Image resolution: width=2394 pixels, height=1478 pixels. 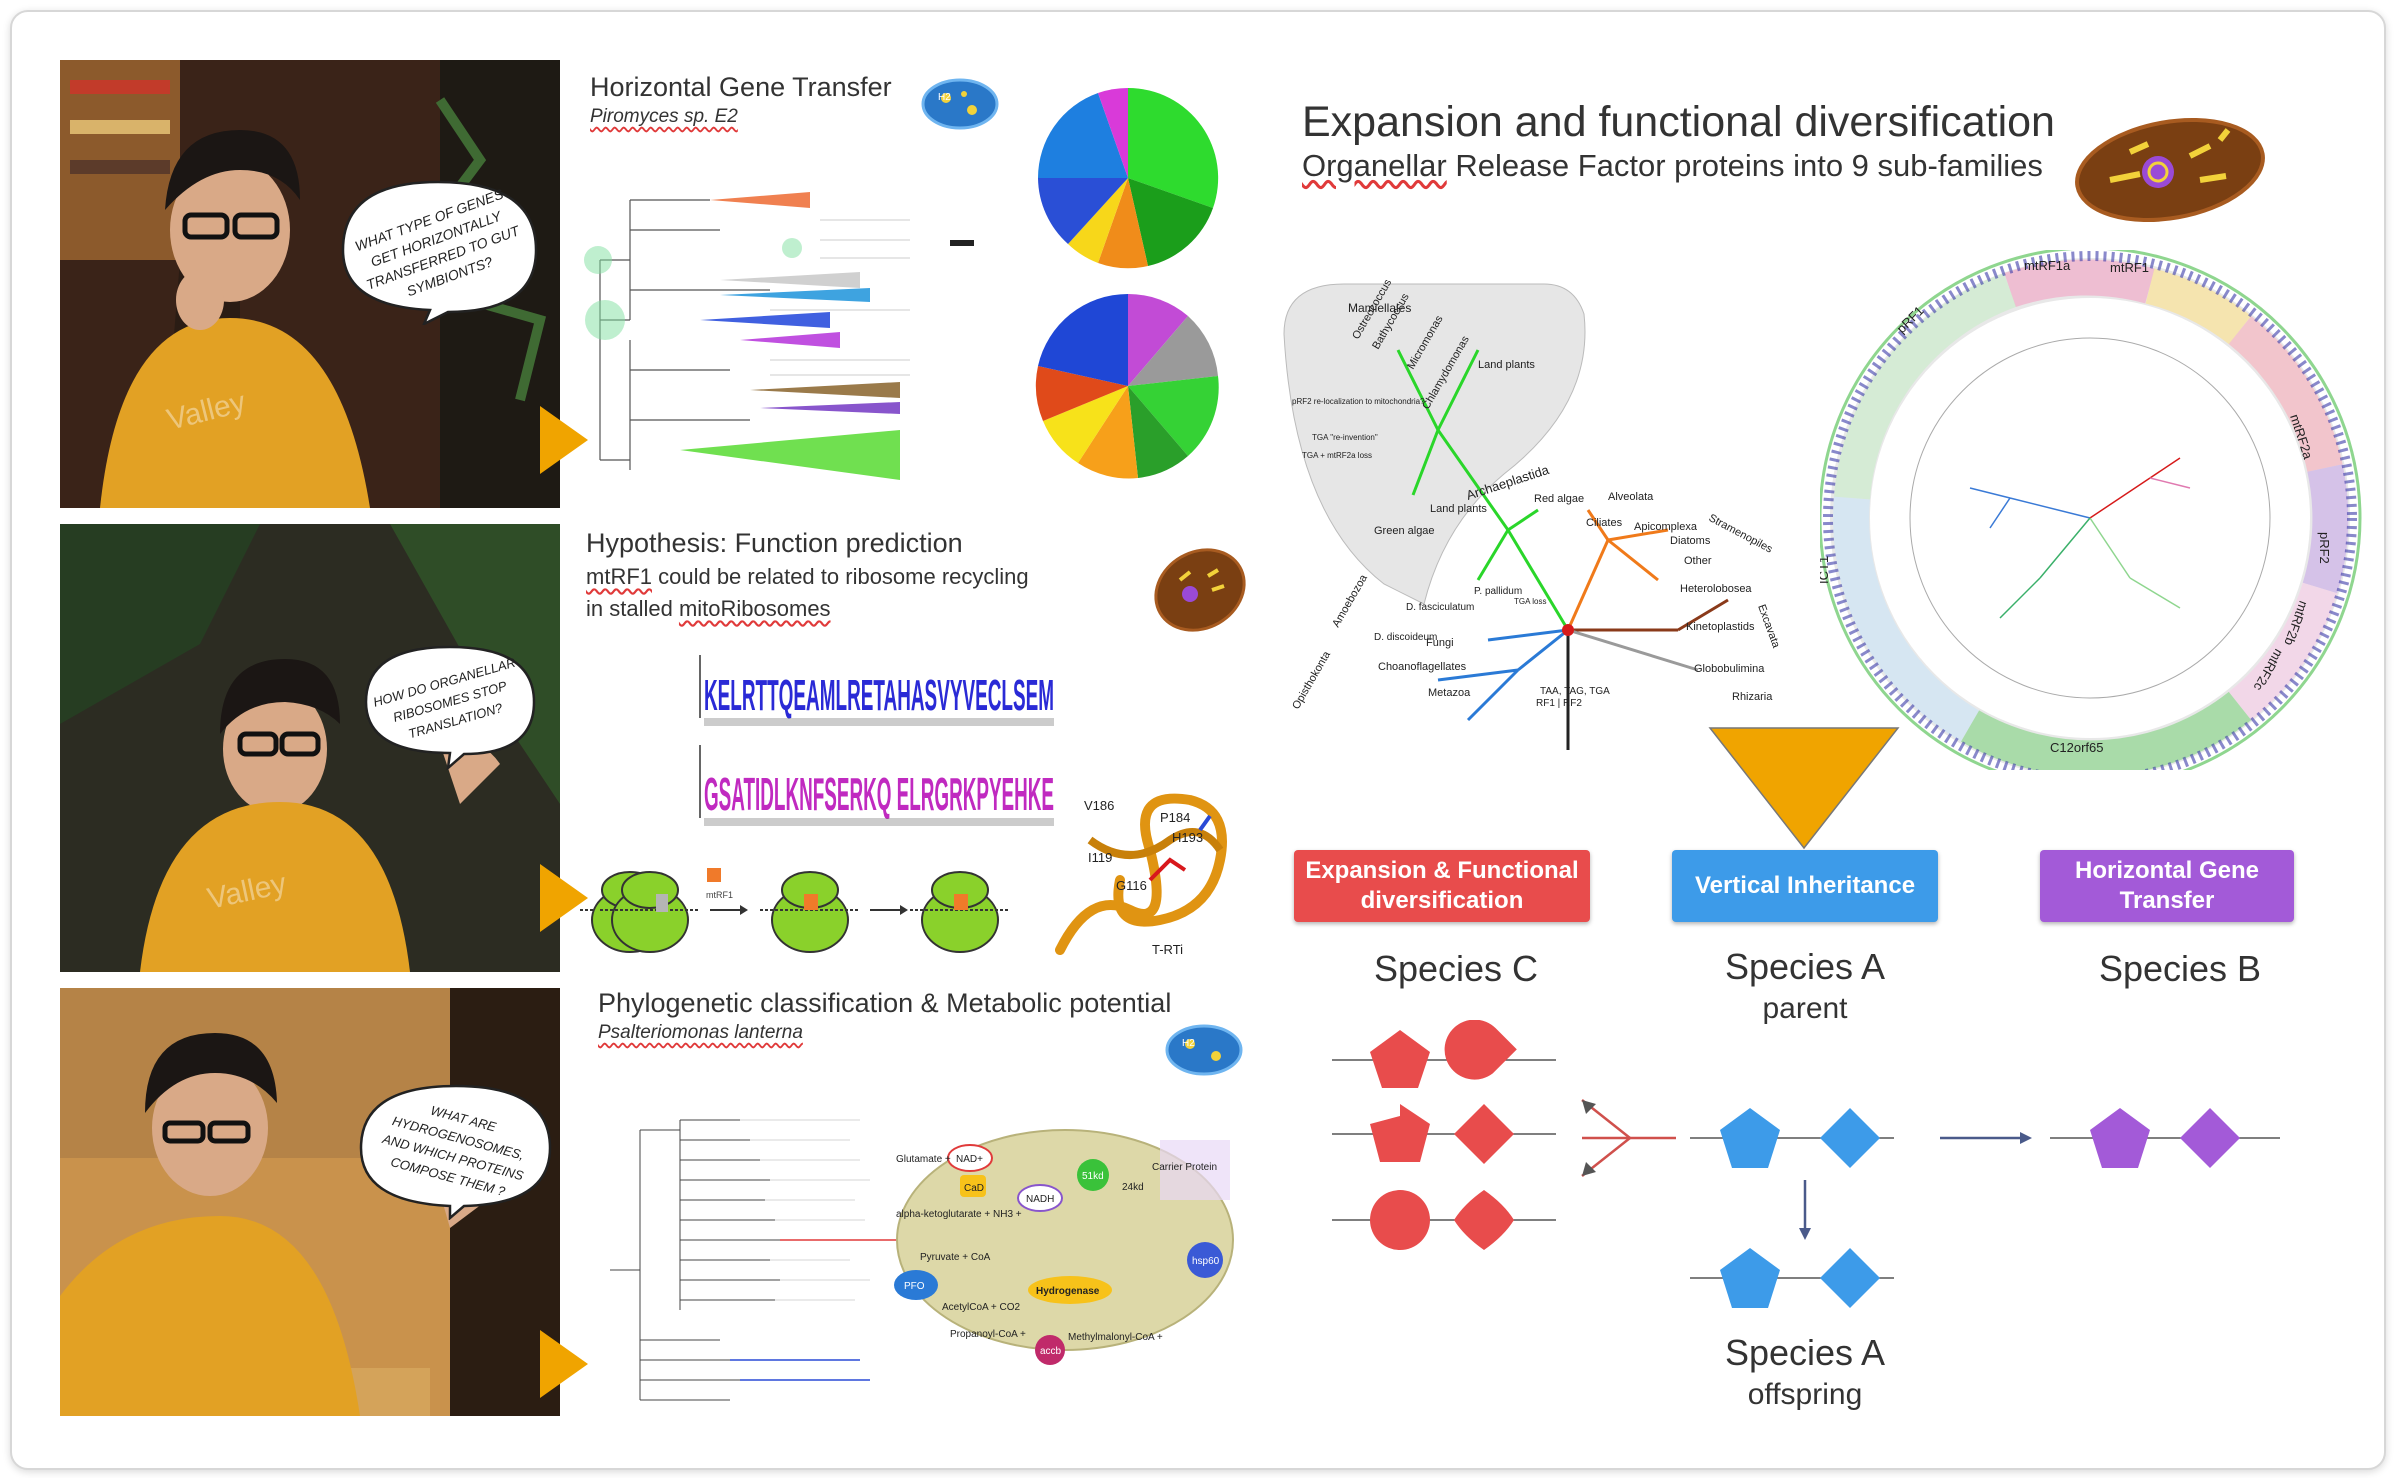 I want to click on mitochondrion-icon-small, so click(x=1200, y=590).